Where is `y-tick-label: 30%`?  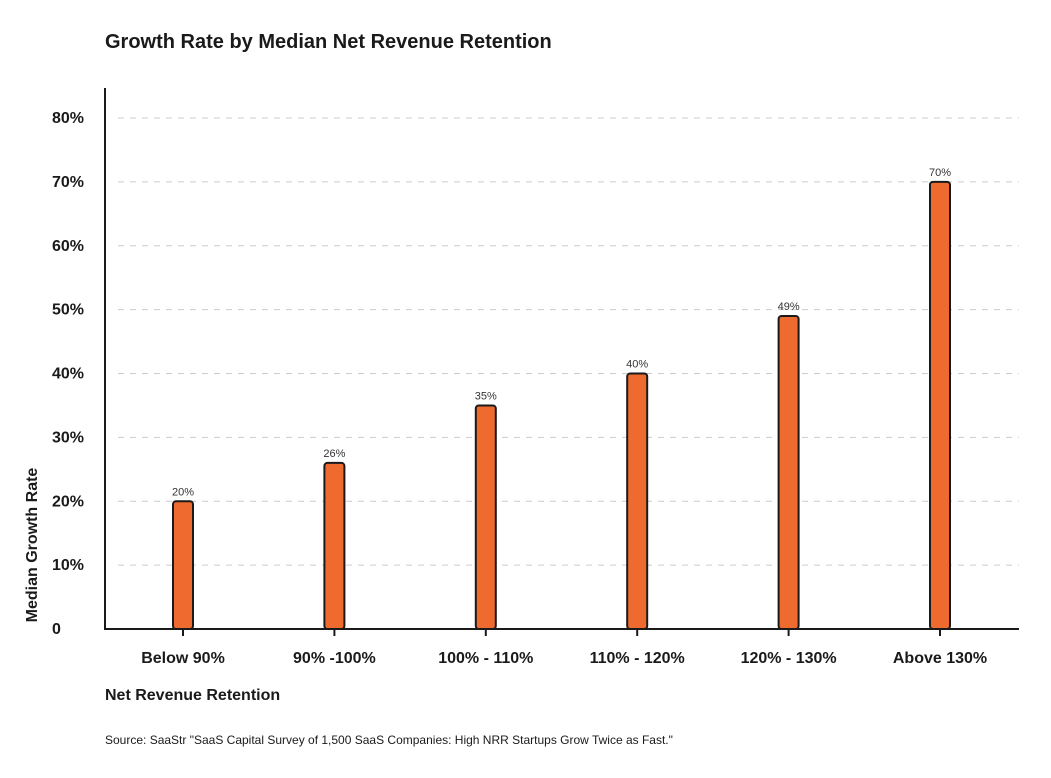
y-tick-label: 30% is located at coordinates (68, 437).